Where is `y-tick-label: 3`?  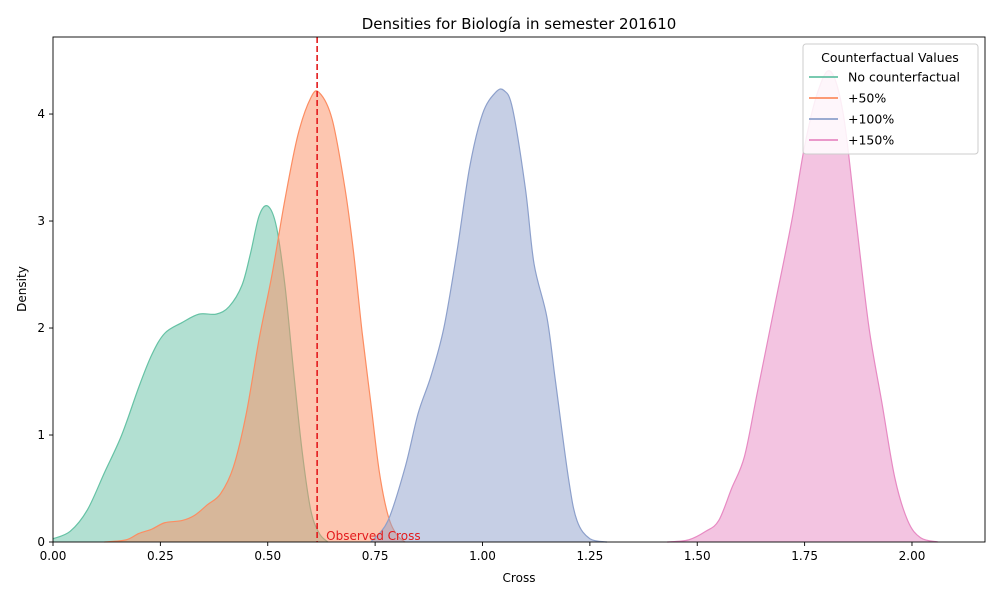 y-tick-label: 3 is located at coordinates (41, 221).